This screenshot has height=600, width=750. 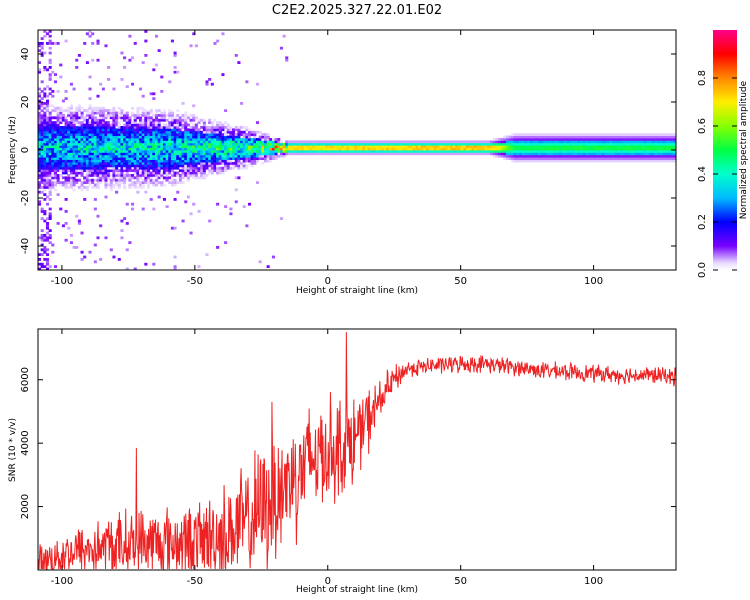 I want to click on x-tick-label: 0, so click(x=328, y=281).